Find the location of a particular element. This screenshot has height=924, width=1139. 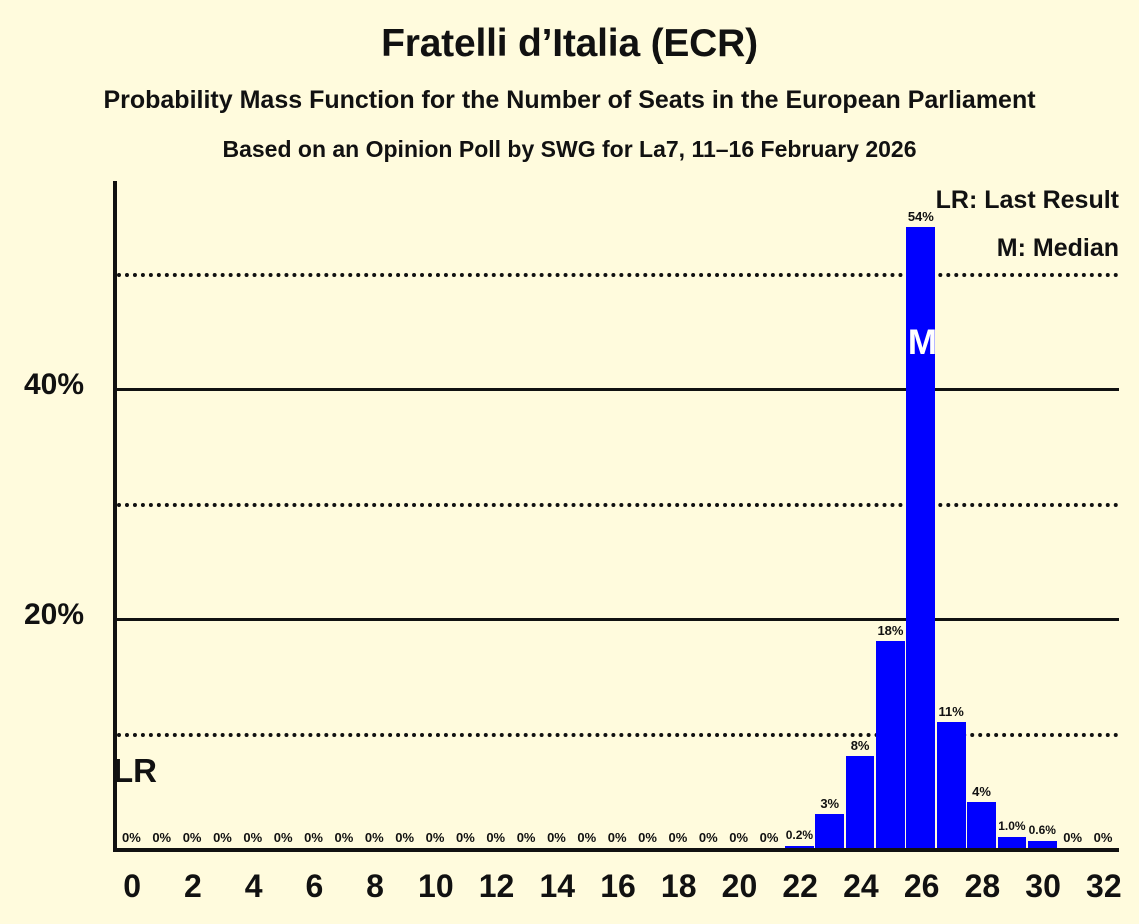

x-tick-label-26: 26 is located at coordinates (921, 886).